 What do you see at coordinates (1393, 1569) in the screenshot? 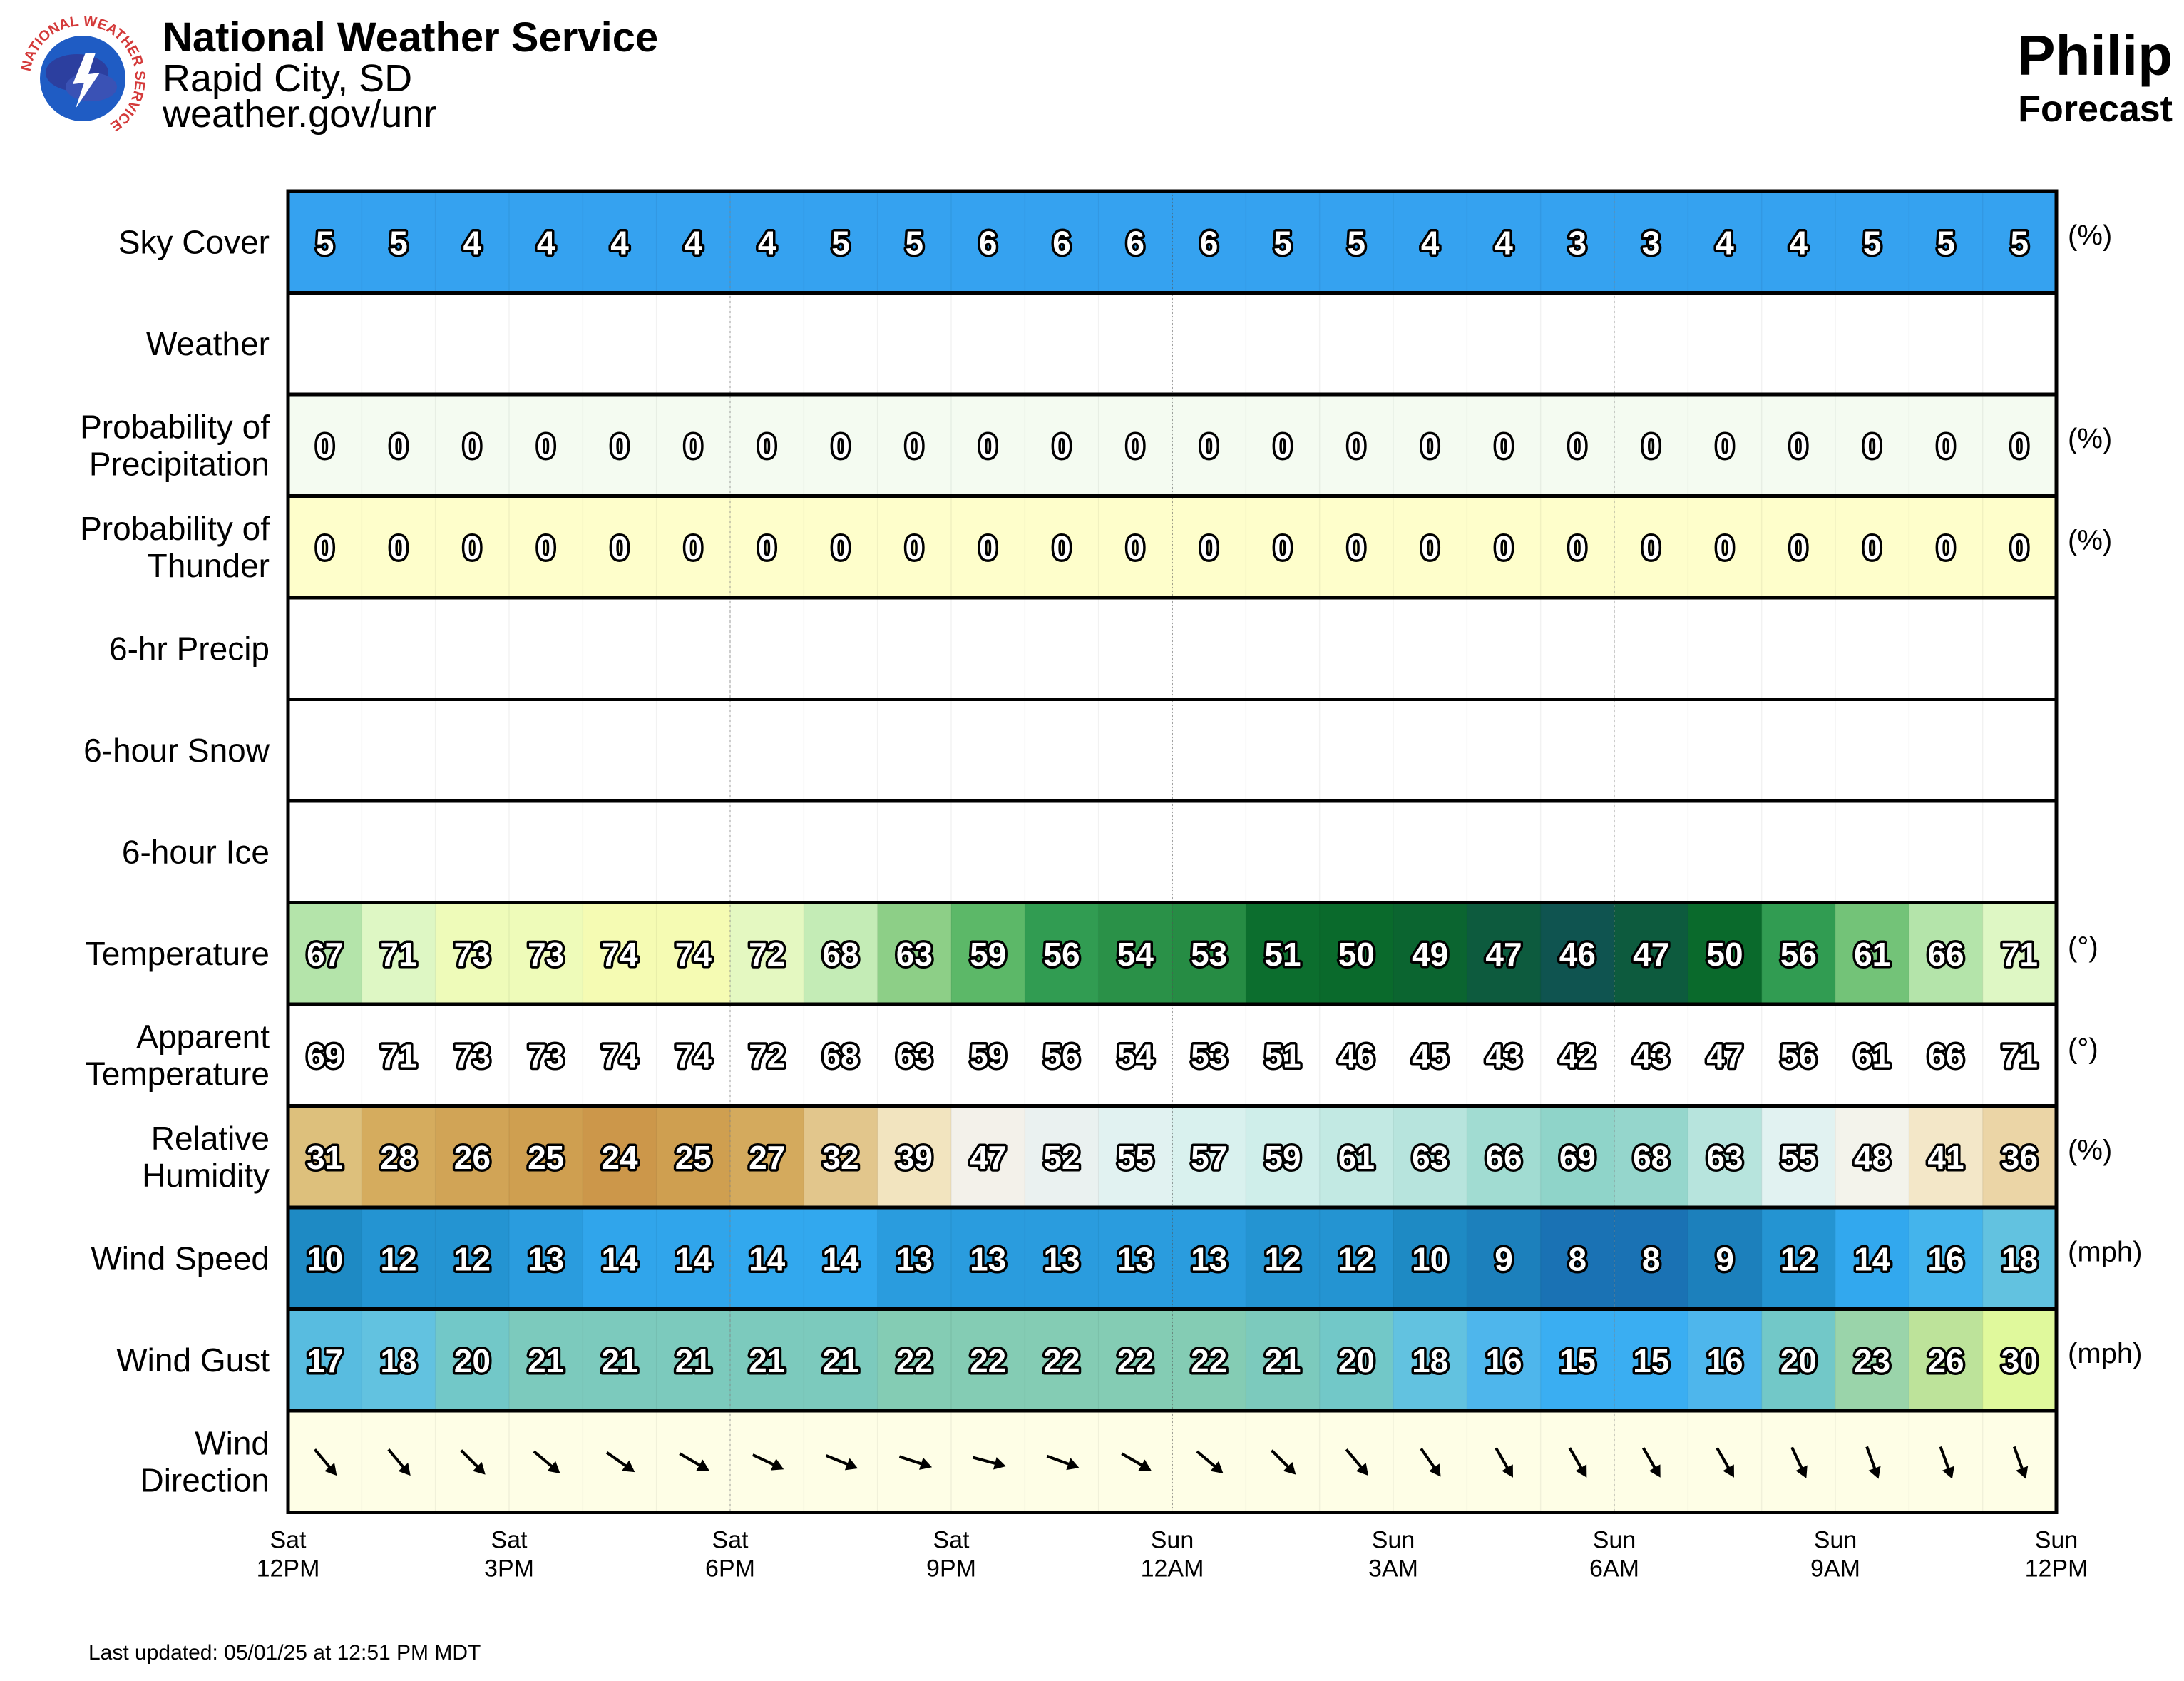
I see `x-tick-time: 3AM` at bounding box center [1393, 1569].